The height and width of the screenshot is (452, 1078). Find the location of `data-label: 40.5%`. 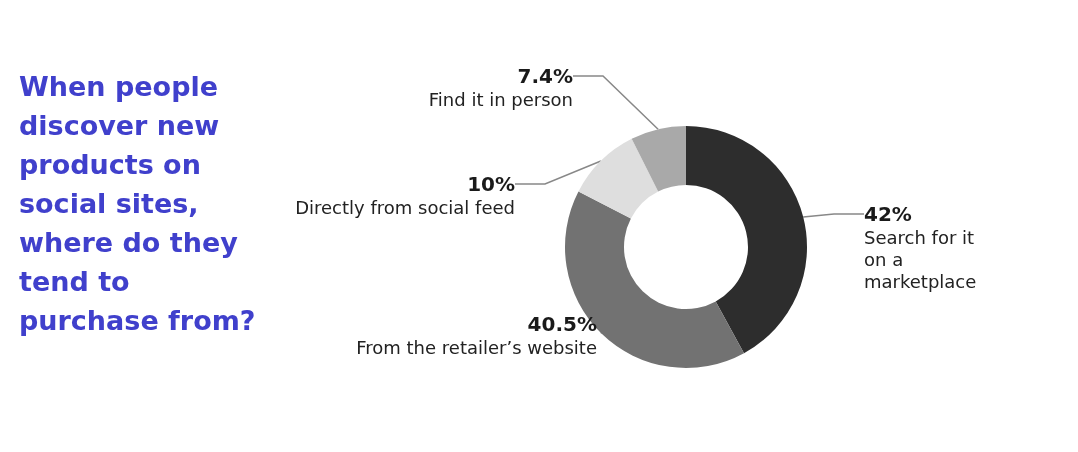

data-label: 40.5% is located at coordinates (562, 324).